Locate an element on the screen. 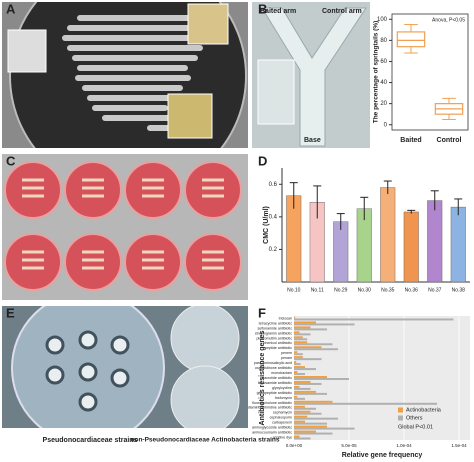 This screenshot has height=462, width=474. y-tick-label: macrolide antibiotic is located at coordinates (276, 378).